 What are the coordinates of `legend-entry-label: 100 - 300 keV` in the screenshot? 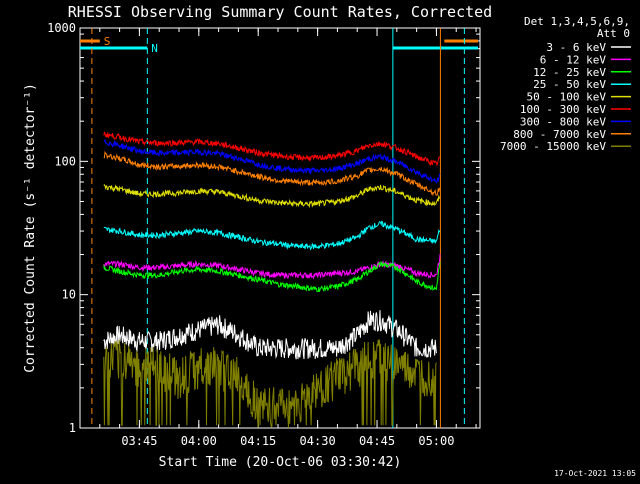 It's located at (563, 109).